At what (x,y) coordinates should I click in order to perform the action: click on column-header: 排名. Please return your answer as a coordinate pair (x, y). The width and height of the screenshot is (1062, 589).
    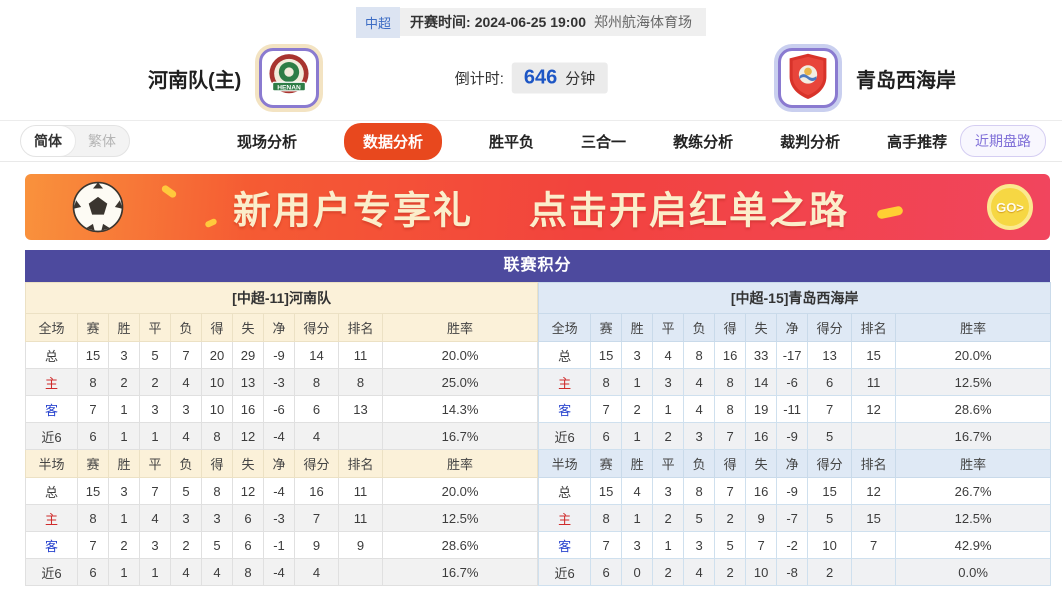
    Looking at the image, I should click on (360, 327).